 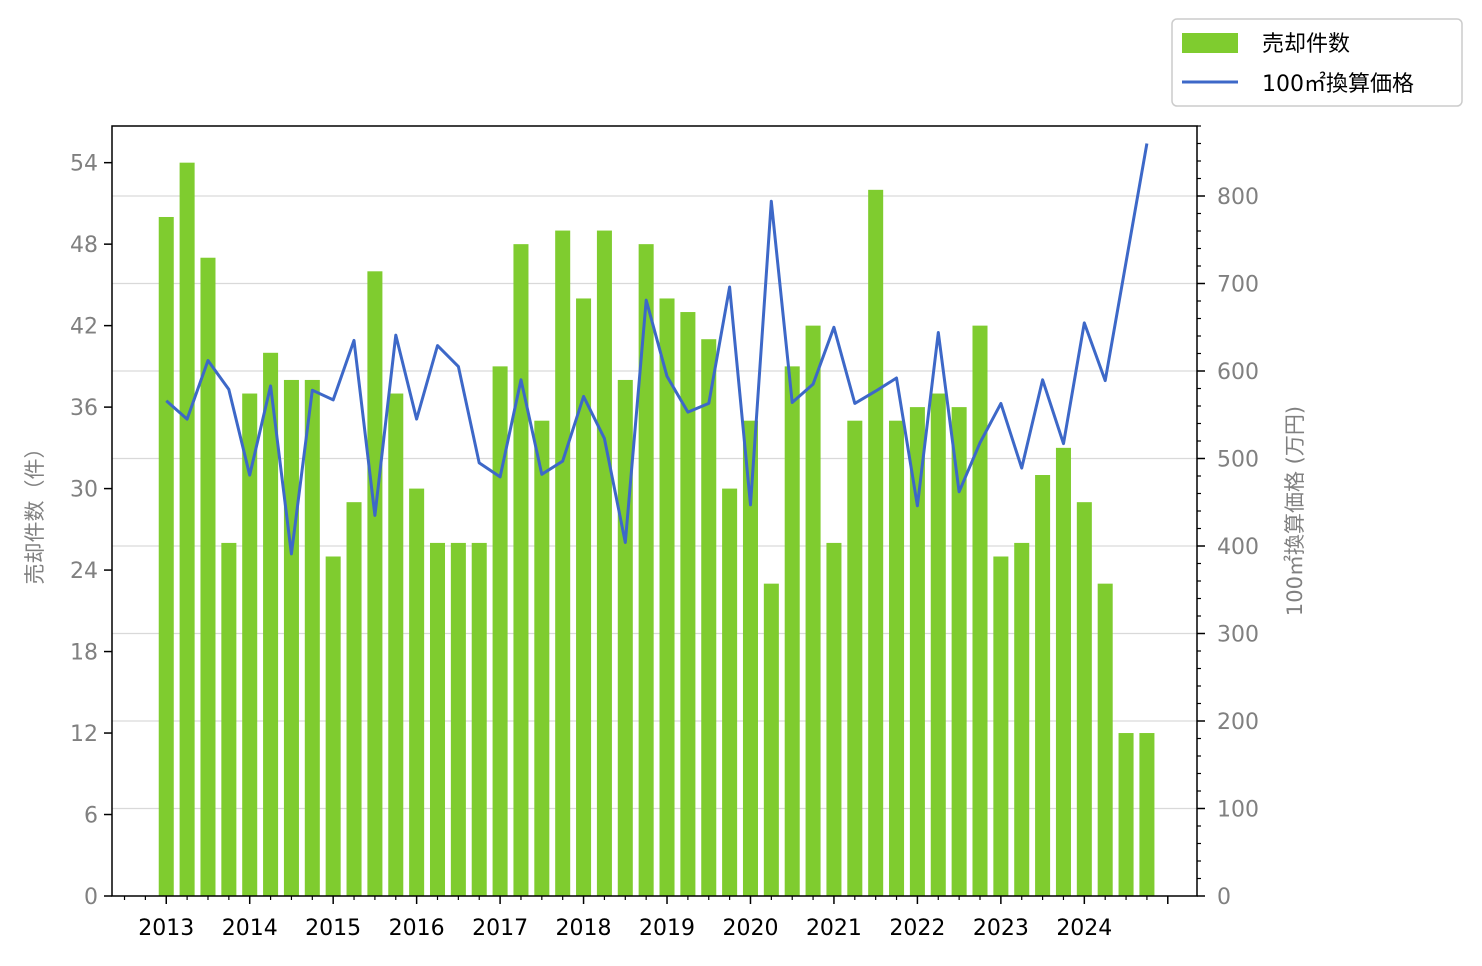 What do you see at coordinates (250, 928) in the screenshot?
I see `x-tick-label: 2014` at bounding box center [250, 928].